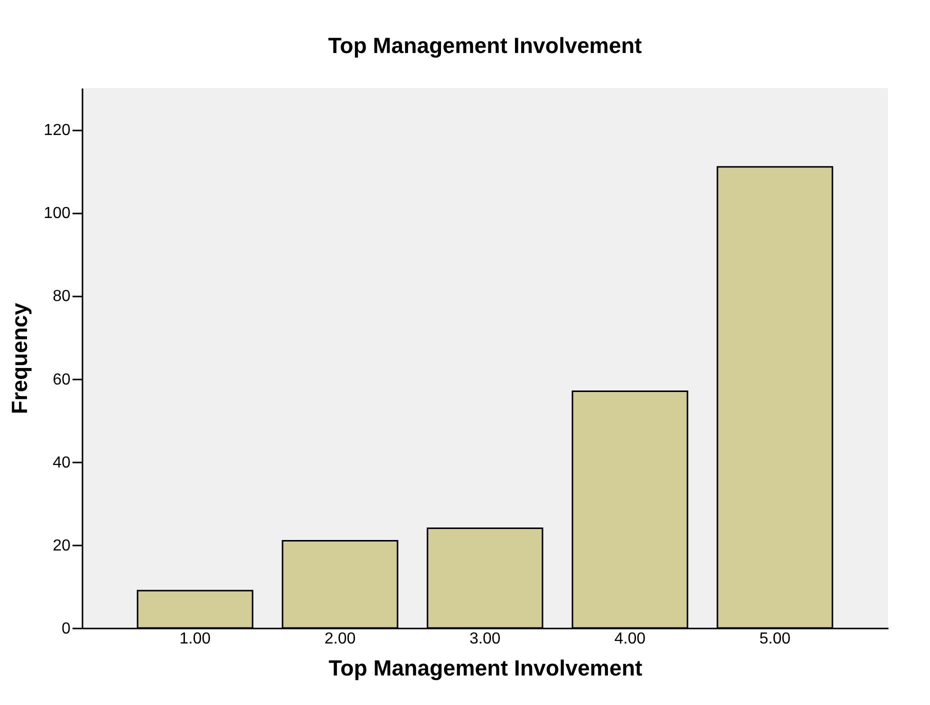  What do you see at coordinates (775, 639) in the screenshot?
I see `x-tick-label: 5.00` at bounding box center [775, 639].